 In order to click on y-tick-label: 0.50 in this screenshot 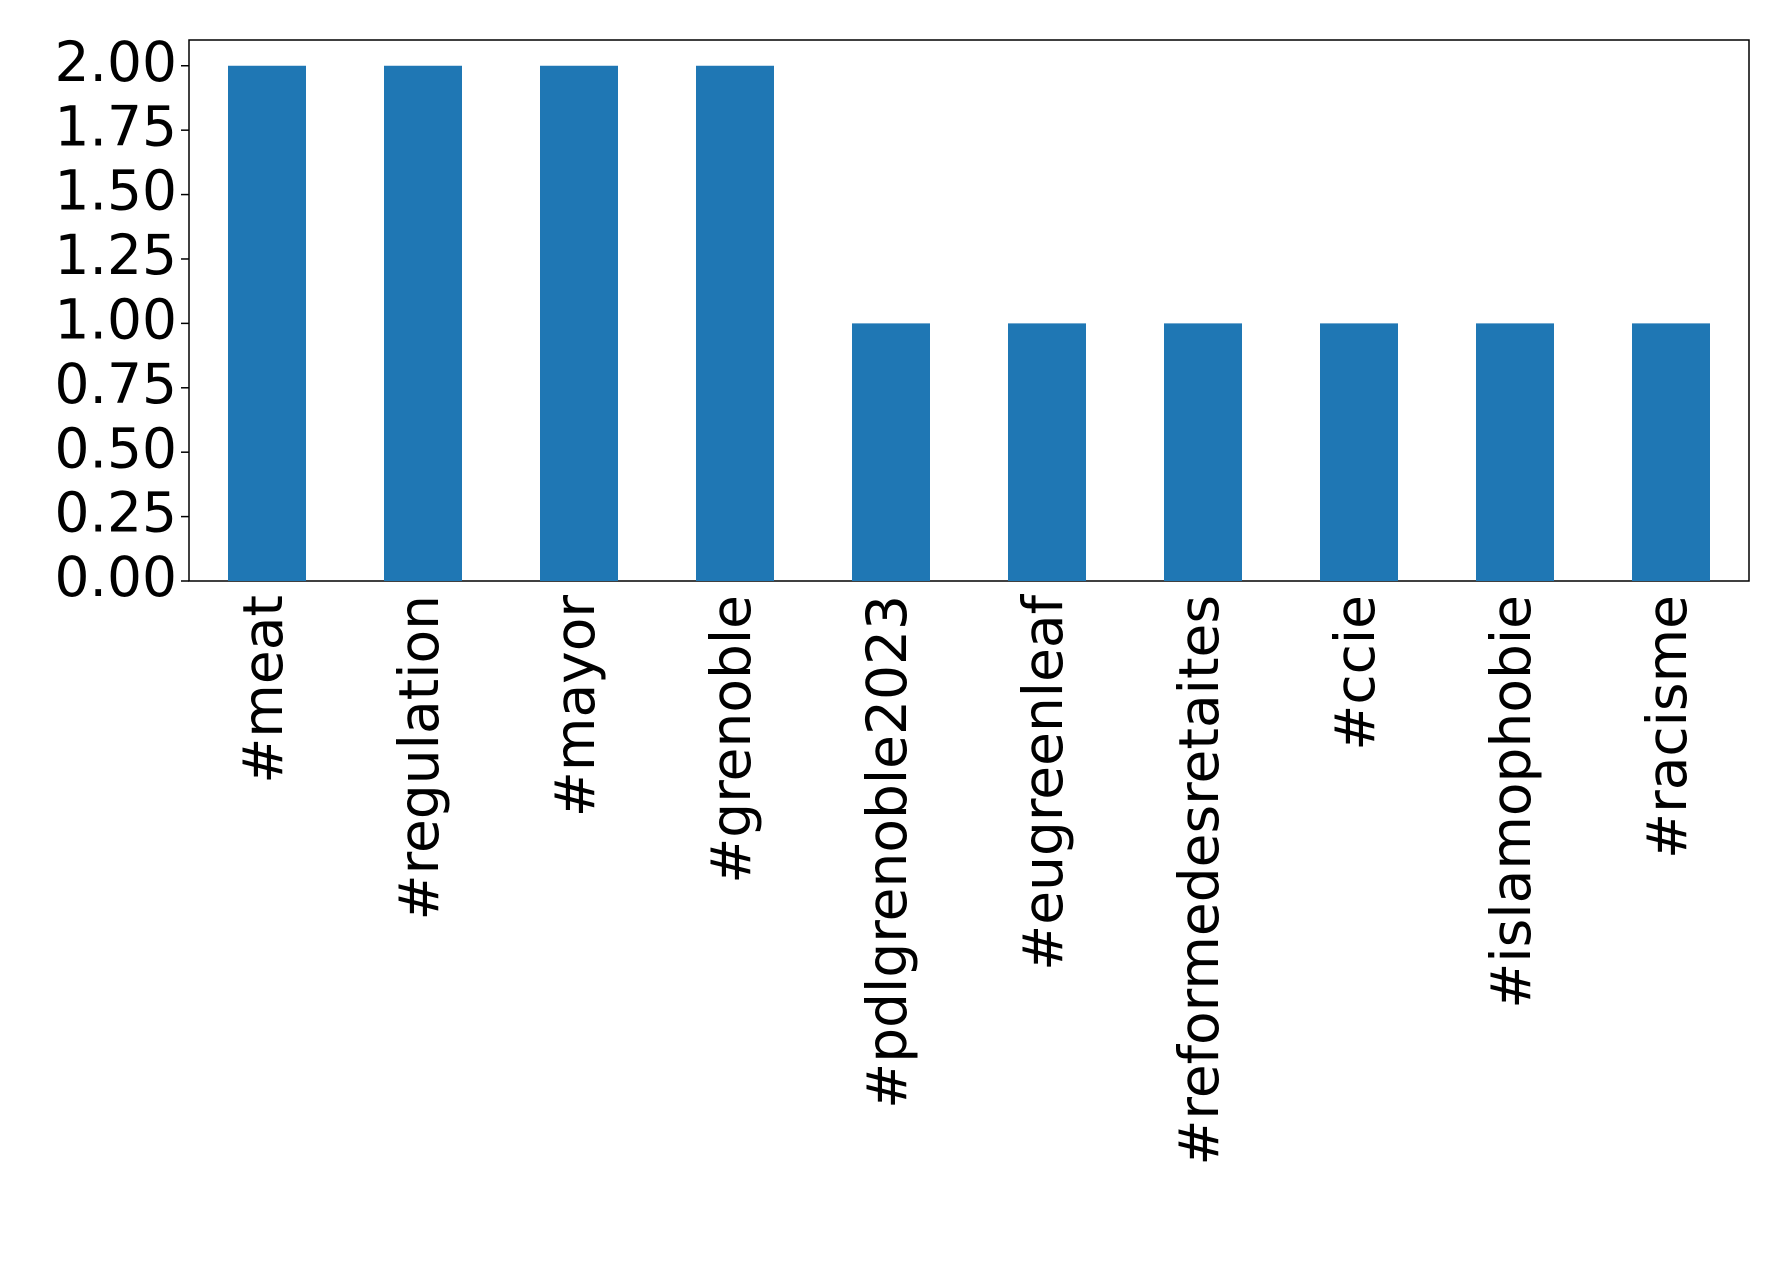, I will do `click(116, 448)`.